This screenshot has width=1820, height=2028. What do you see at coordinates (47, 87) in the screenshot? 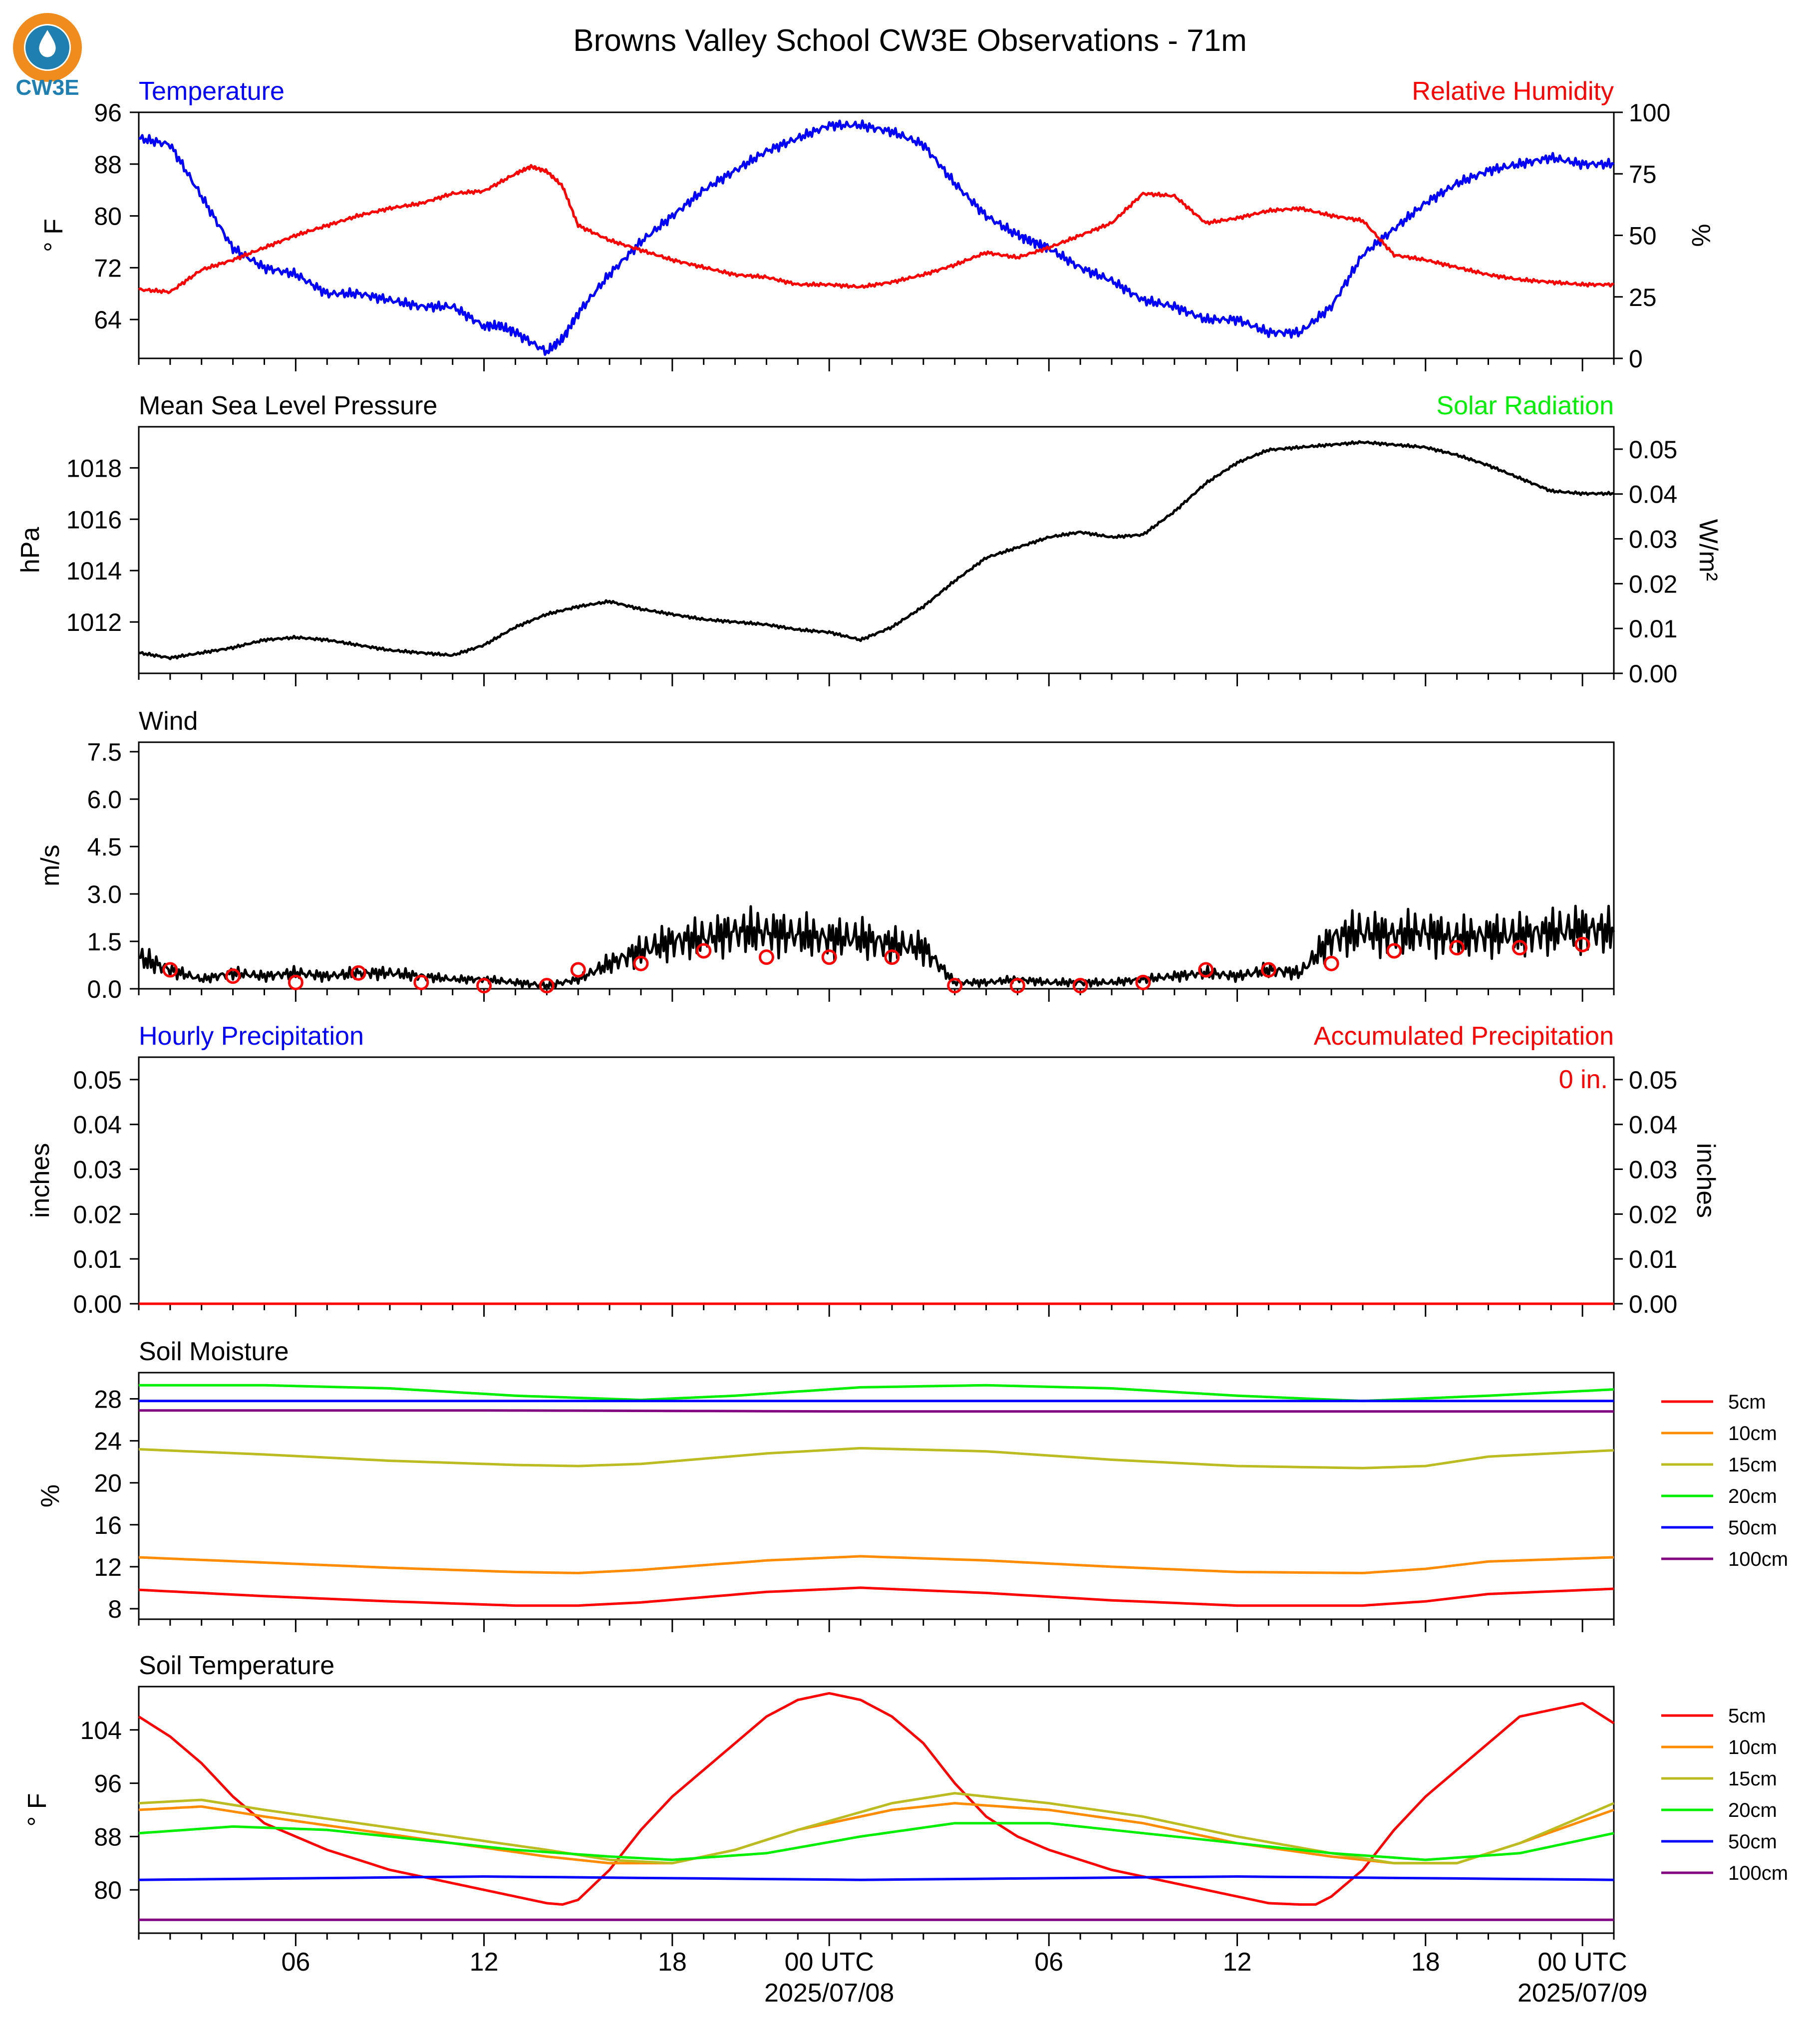
I see `logo-text: CW3E` at bounding box center [47, 87].